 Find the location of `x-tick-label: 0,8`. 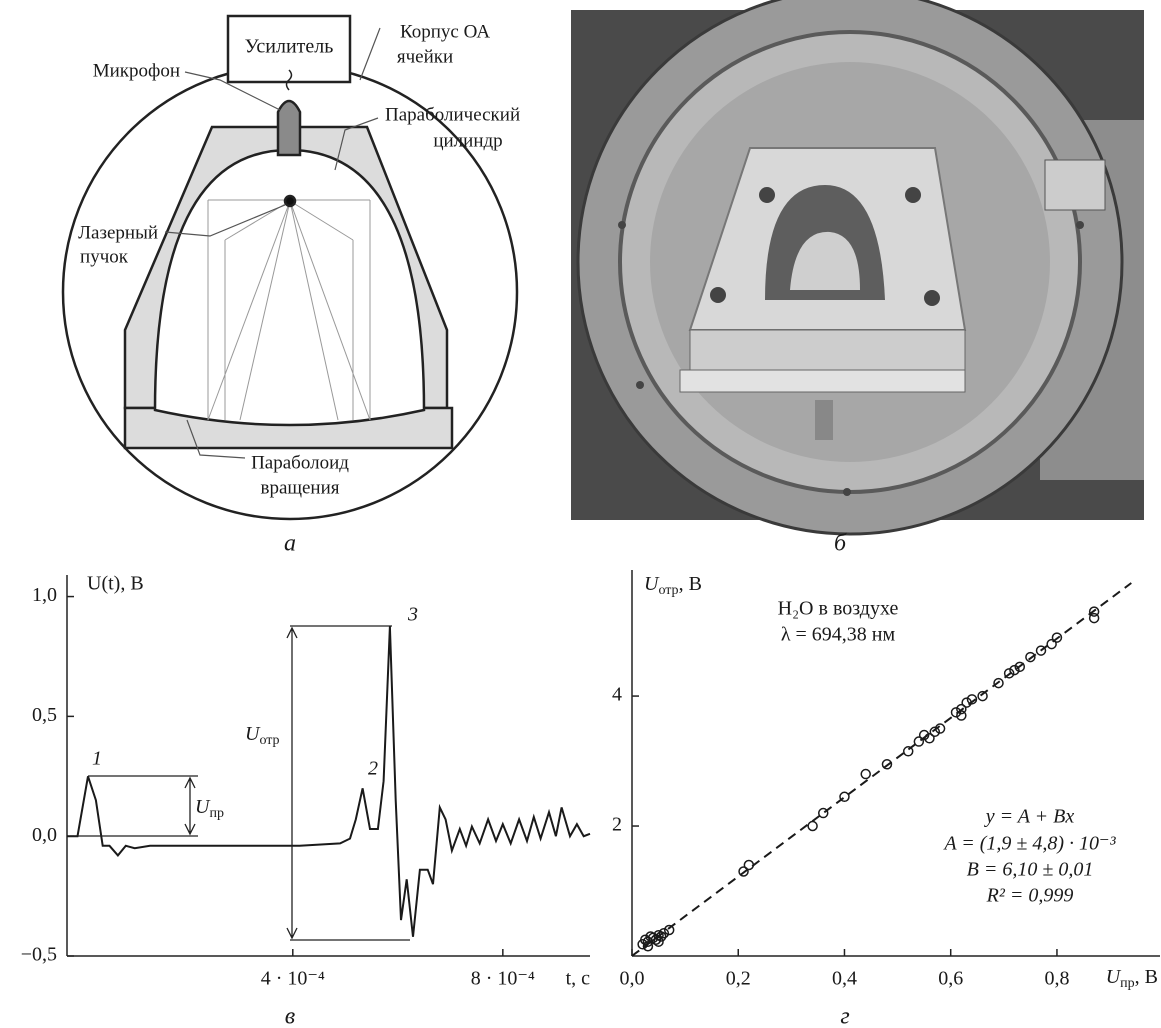

x-tick-label: 0,8 is located at coordinates (1056, 979).